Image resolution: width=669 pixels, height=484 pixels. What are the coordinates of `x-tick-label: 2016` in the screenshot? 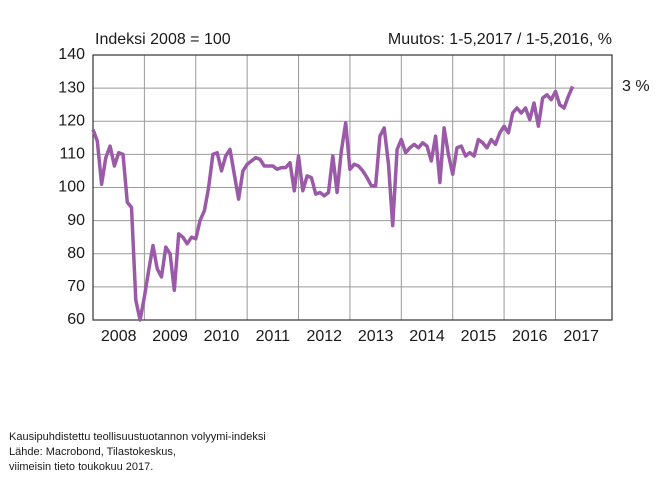 It's located at (530, 336).